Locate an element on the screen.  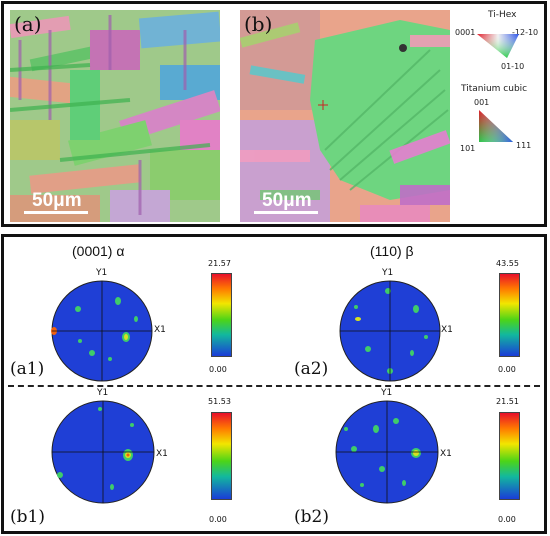
pf-col-title-beta: (110) β is located at coordinates (392, 251).